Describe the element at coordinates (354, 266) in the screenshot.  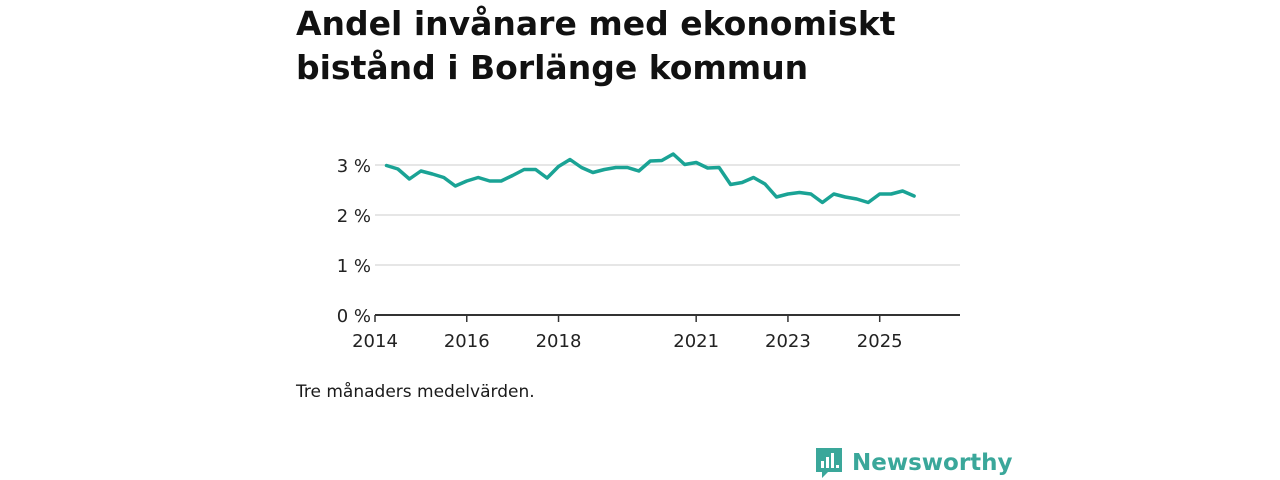
I see `y-tick-label: 1 %` at that location.